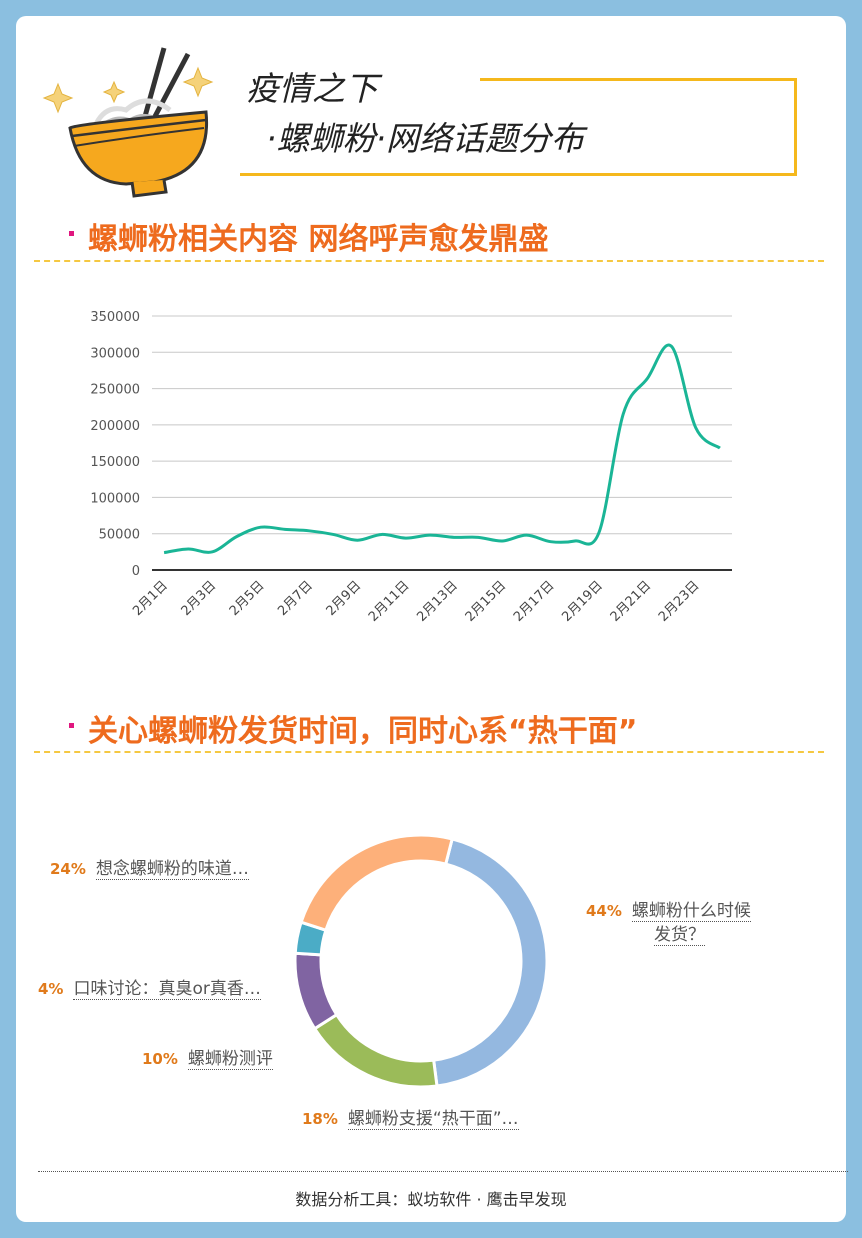  What do you see at coordinates (295, 598) in the screenshot?
I see `x-tick-label: 2月7日` at bounding box center [295, 598].